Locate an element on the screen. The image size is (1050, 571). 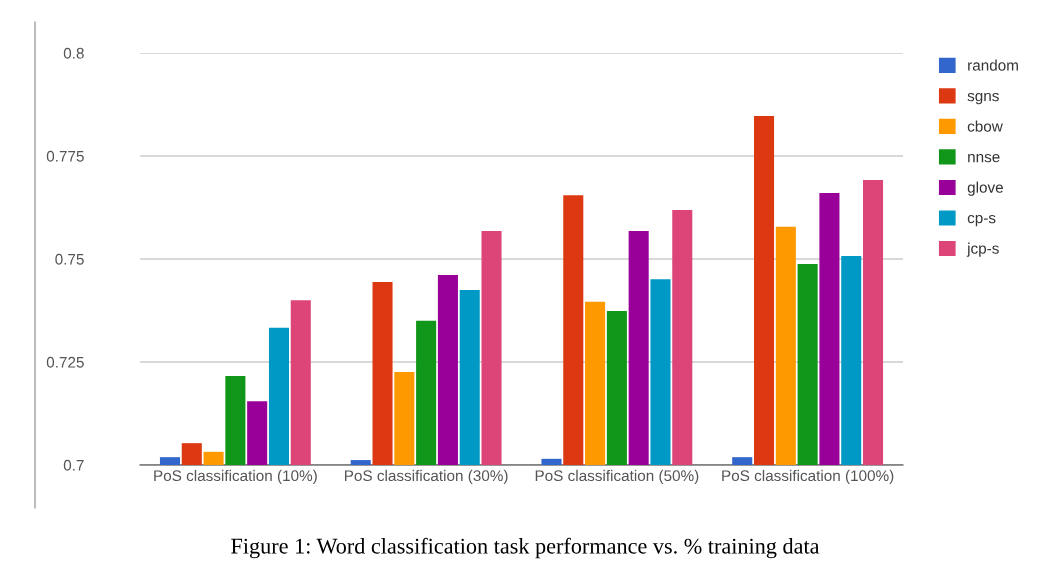
legend-label: cp-s is located at coordinates (981, 220).